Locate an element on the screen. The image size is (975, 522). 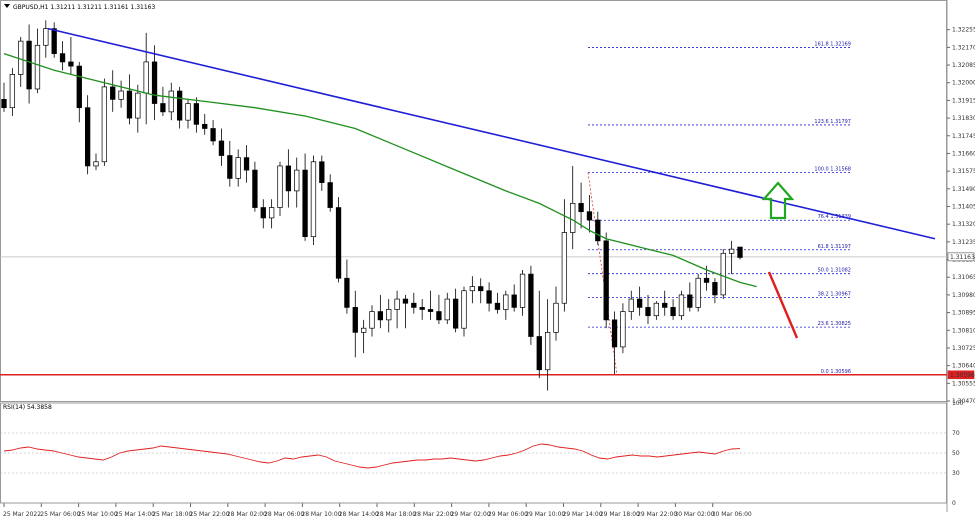
y-tick-label: 1.31320 is located at coordinates (963, 224).